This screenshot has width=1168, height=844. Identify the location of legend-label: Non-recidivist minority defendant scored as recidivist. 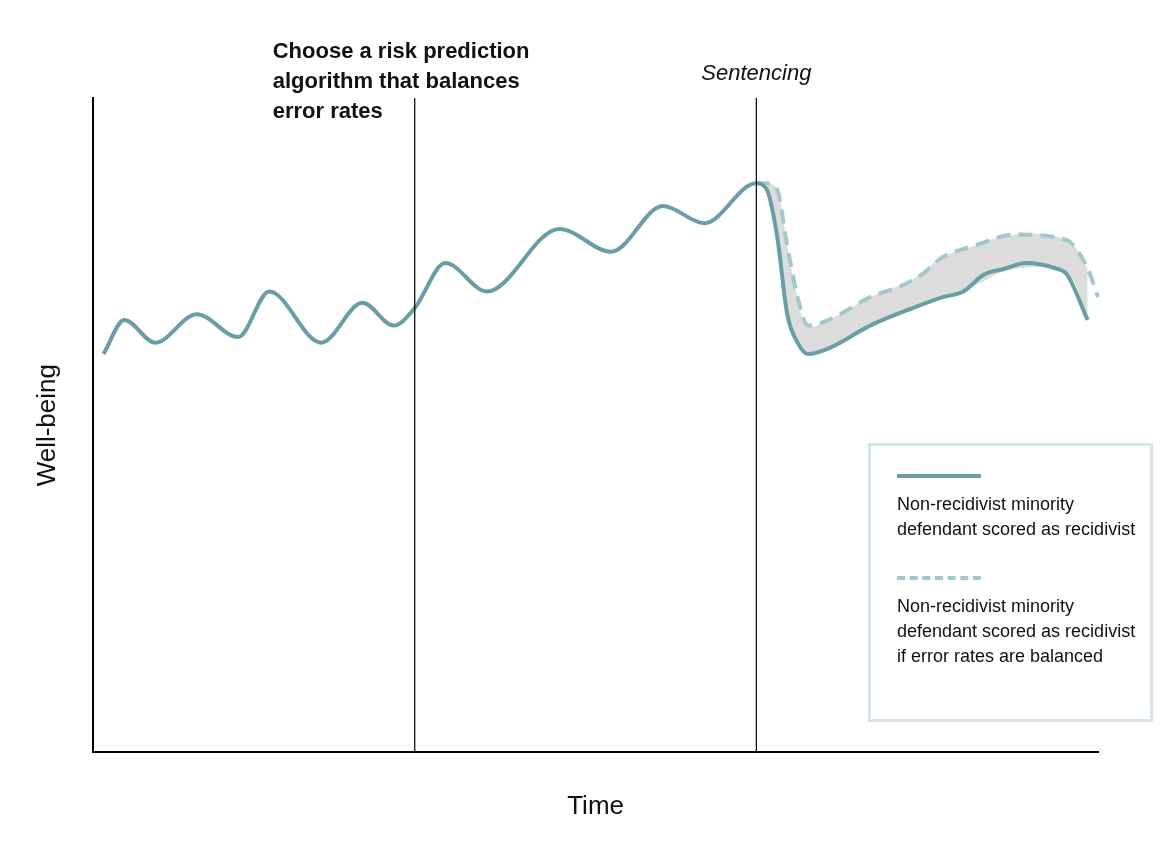
(1016, 517).